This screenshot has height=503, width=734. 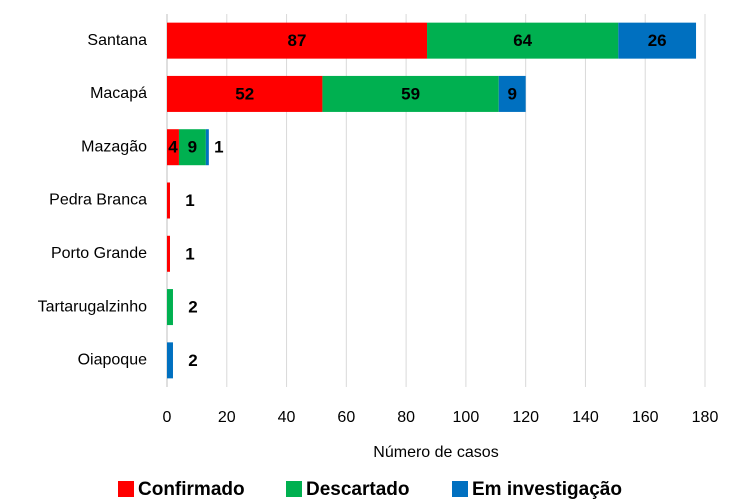 What do you see at coordinates (118, 93) in the screenshot?
I see `y-tick-label: Macapá` at bounding box center [118, 93].